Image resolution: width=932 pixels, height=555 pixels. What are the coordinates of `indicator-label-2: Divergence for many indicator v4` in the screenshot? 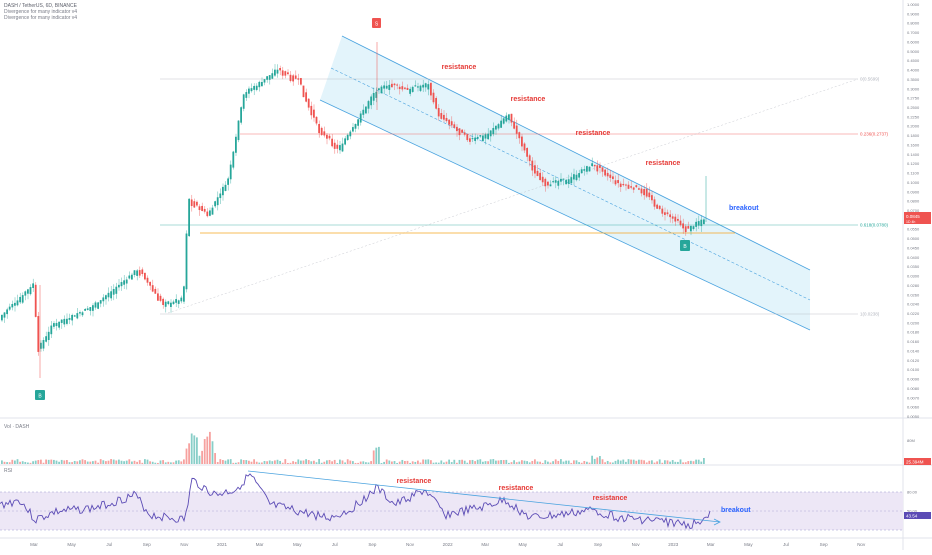 It's located at (41, 18).